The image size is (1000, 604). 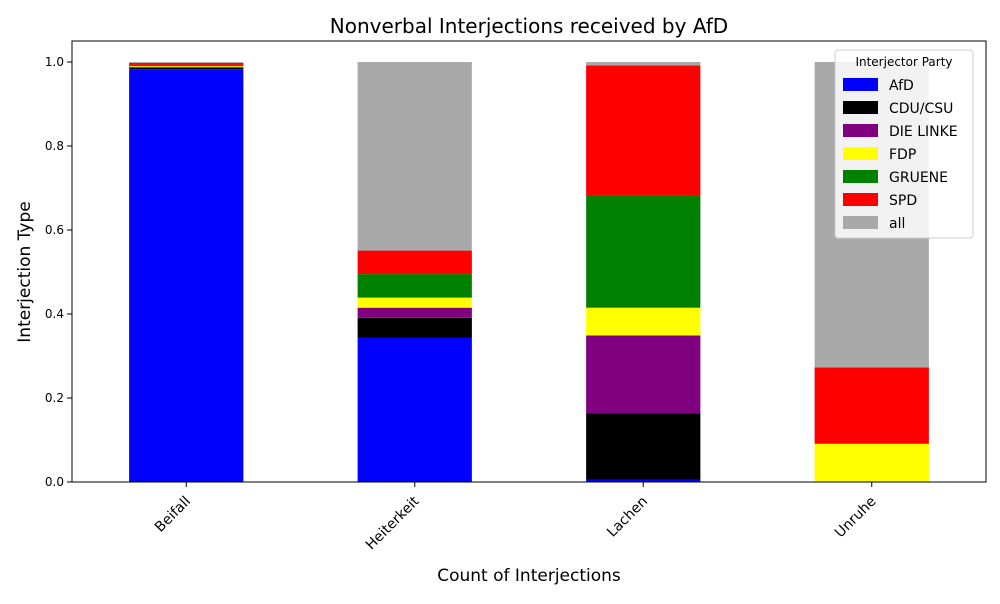 I want to click on legend-box, so click(x=904, y=144).